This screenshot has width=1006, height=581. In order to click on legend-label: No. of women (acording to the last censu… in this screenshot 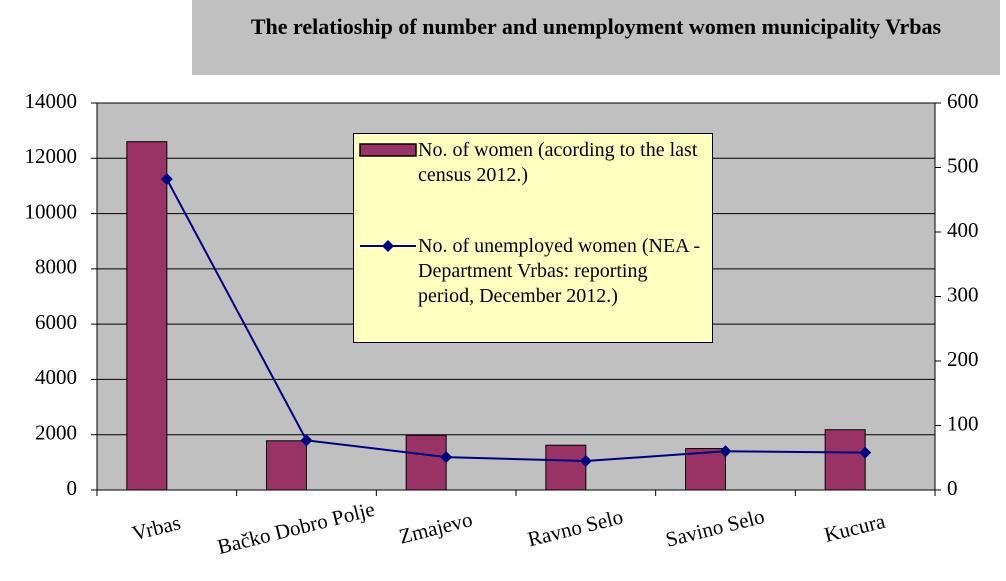, I will do `click(558, 162)`.